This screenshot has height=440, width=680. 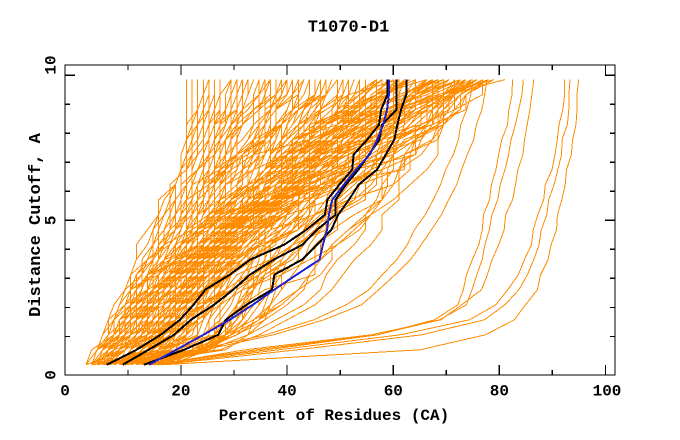 I want to click on svg-text: 80, so click(x=499, y=392).